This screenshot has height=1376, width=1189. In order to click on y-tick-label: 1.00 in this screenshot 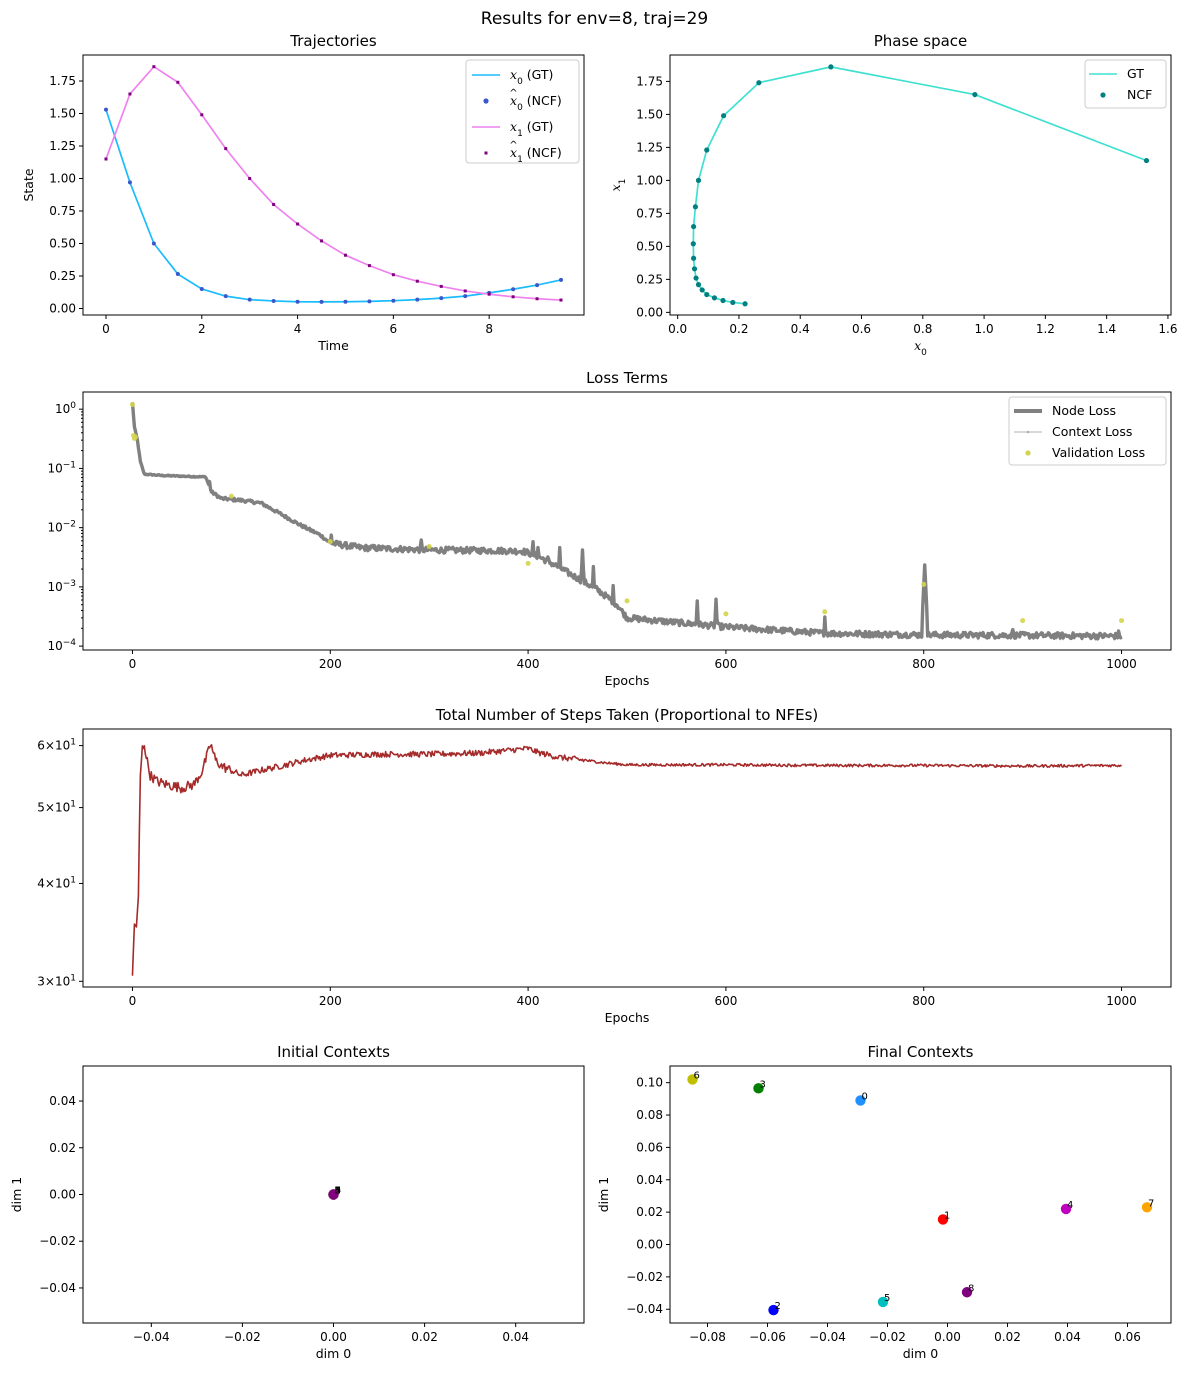, I will do `click(649, 180)`.